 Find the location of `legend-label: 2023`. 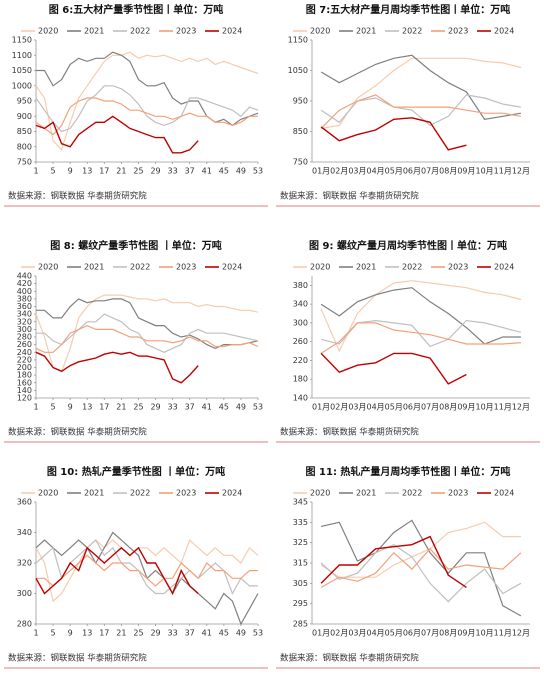

legend-label: 2023 is located at coordinates (458, 31).